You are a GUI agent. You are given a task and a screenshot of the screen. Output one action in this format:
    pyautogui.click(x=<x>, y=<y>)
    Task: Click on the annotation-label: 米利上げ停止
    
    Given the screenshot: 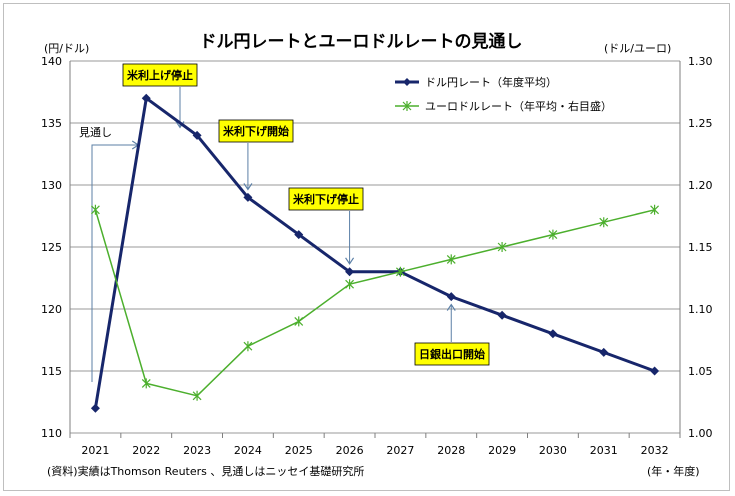 What is the action you would take?
    pyautogui.click(x=159, y=75)
    